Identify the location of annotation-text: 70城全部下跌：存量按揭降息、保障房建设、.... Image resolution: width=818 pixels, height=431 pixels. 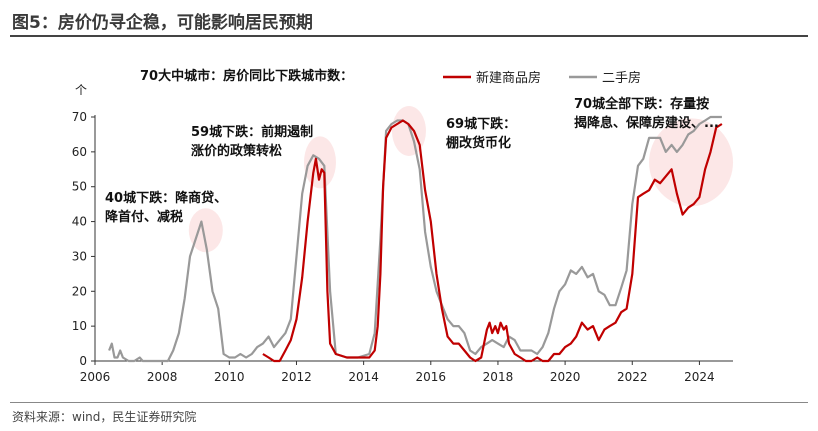
(646, 113).